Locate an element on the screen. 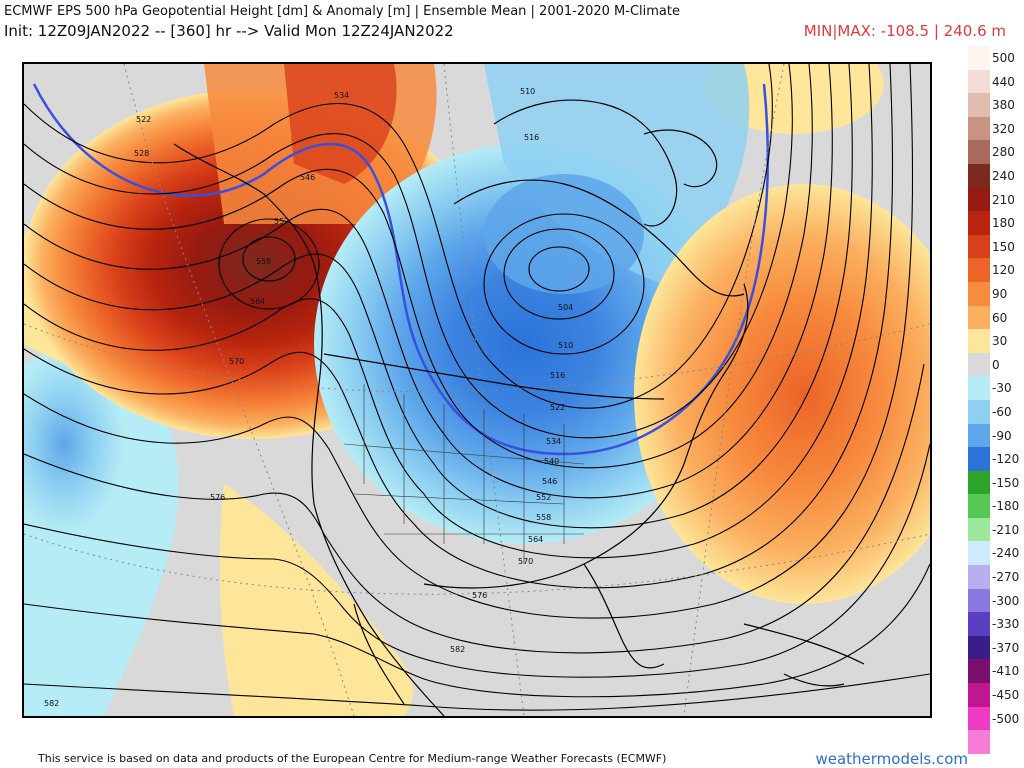  legend-row: -500 is located at coordinates (994, 718).